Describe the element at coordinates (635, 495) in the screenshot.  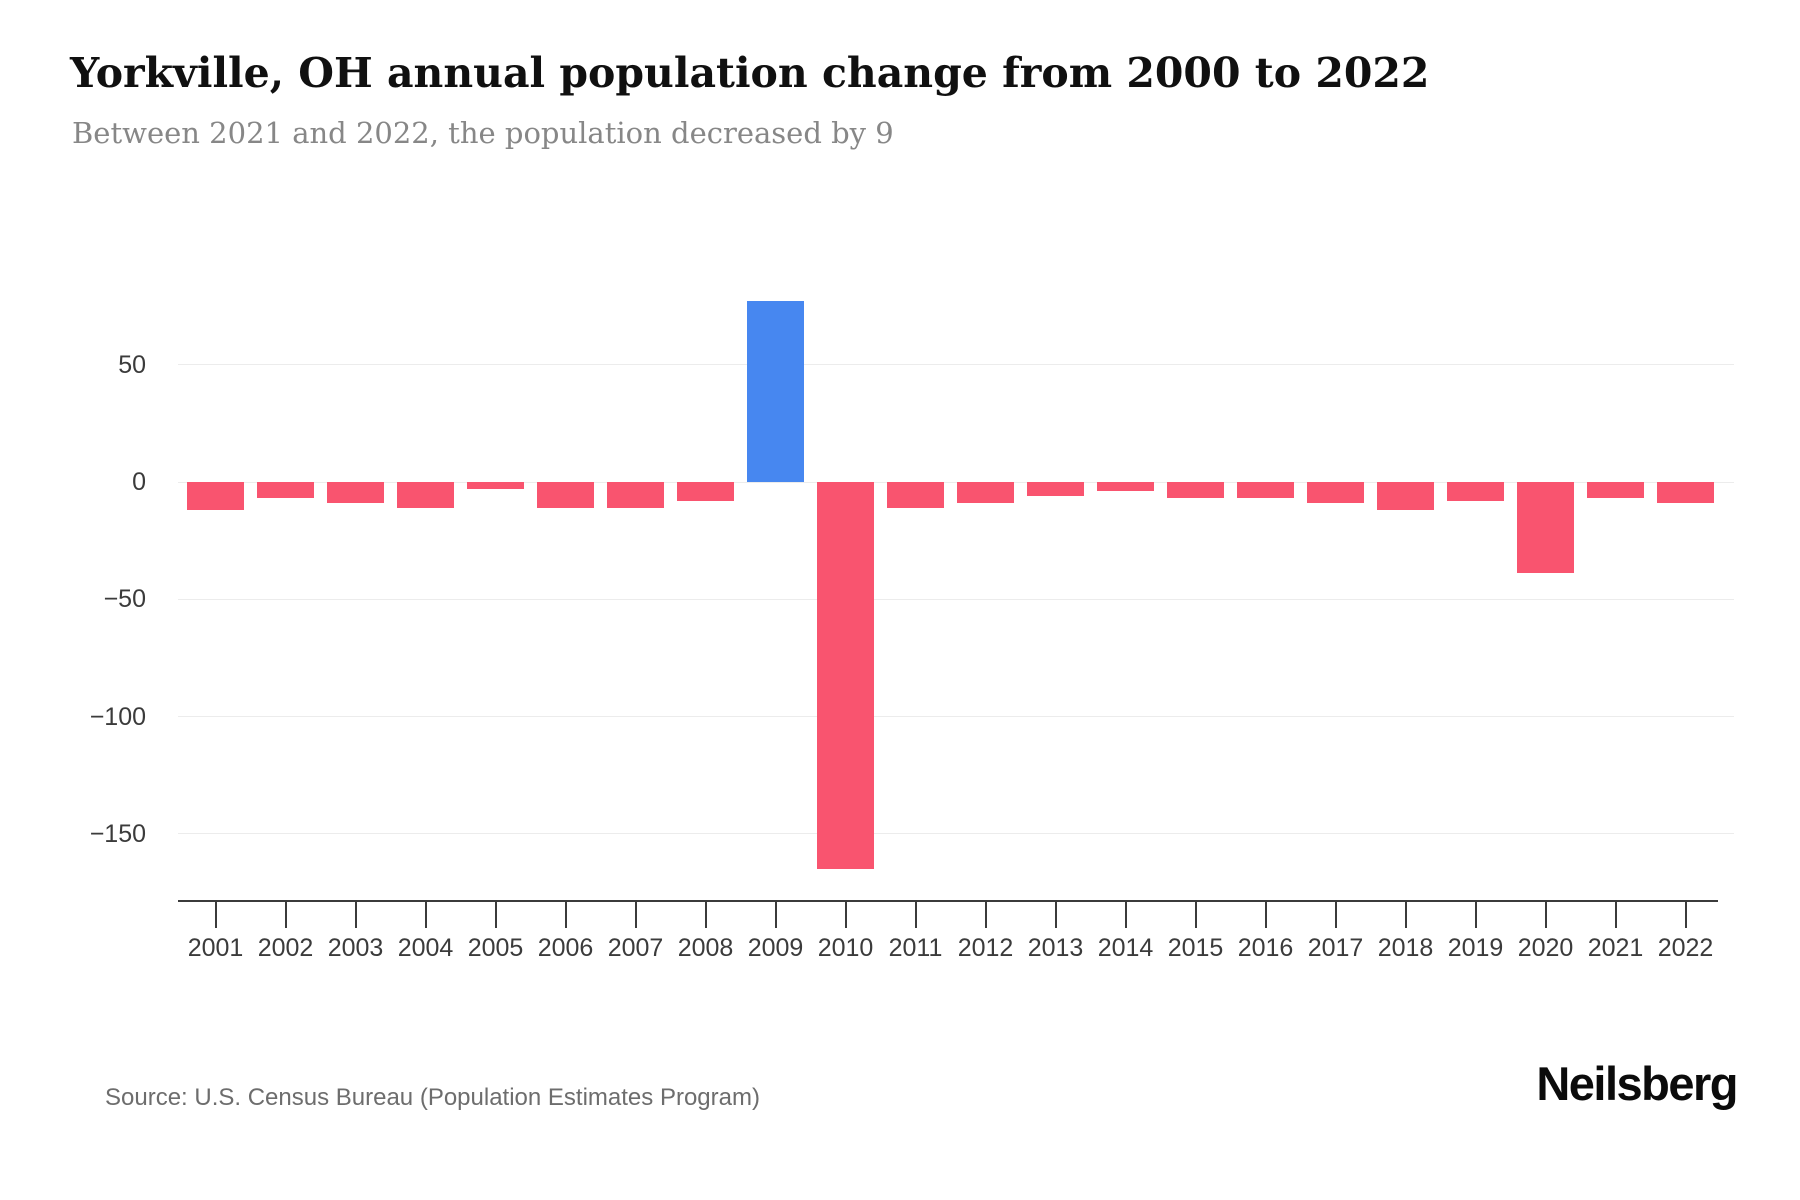
I see `bar-2007` at that location.